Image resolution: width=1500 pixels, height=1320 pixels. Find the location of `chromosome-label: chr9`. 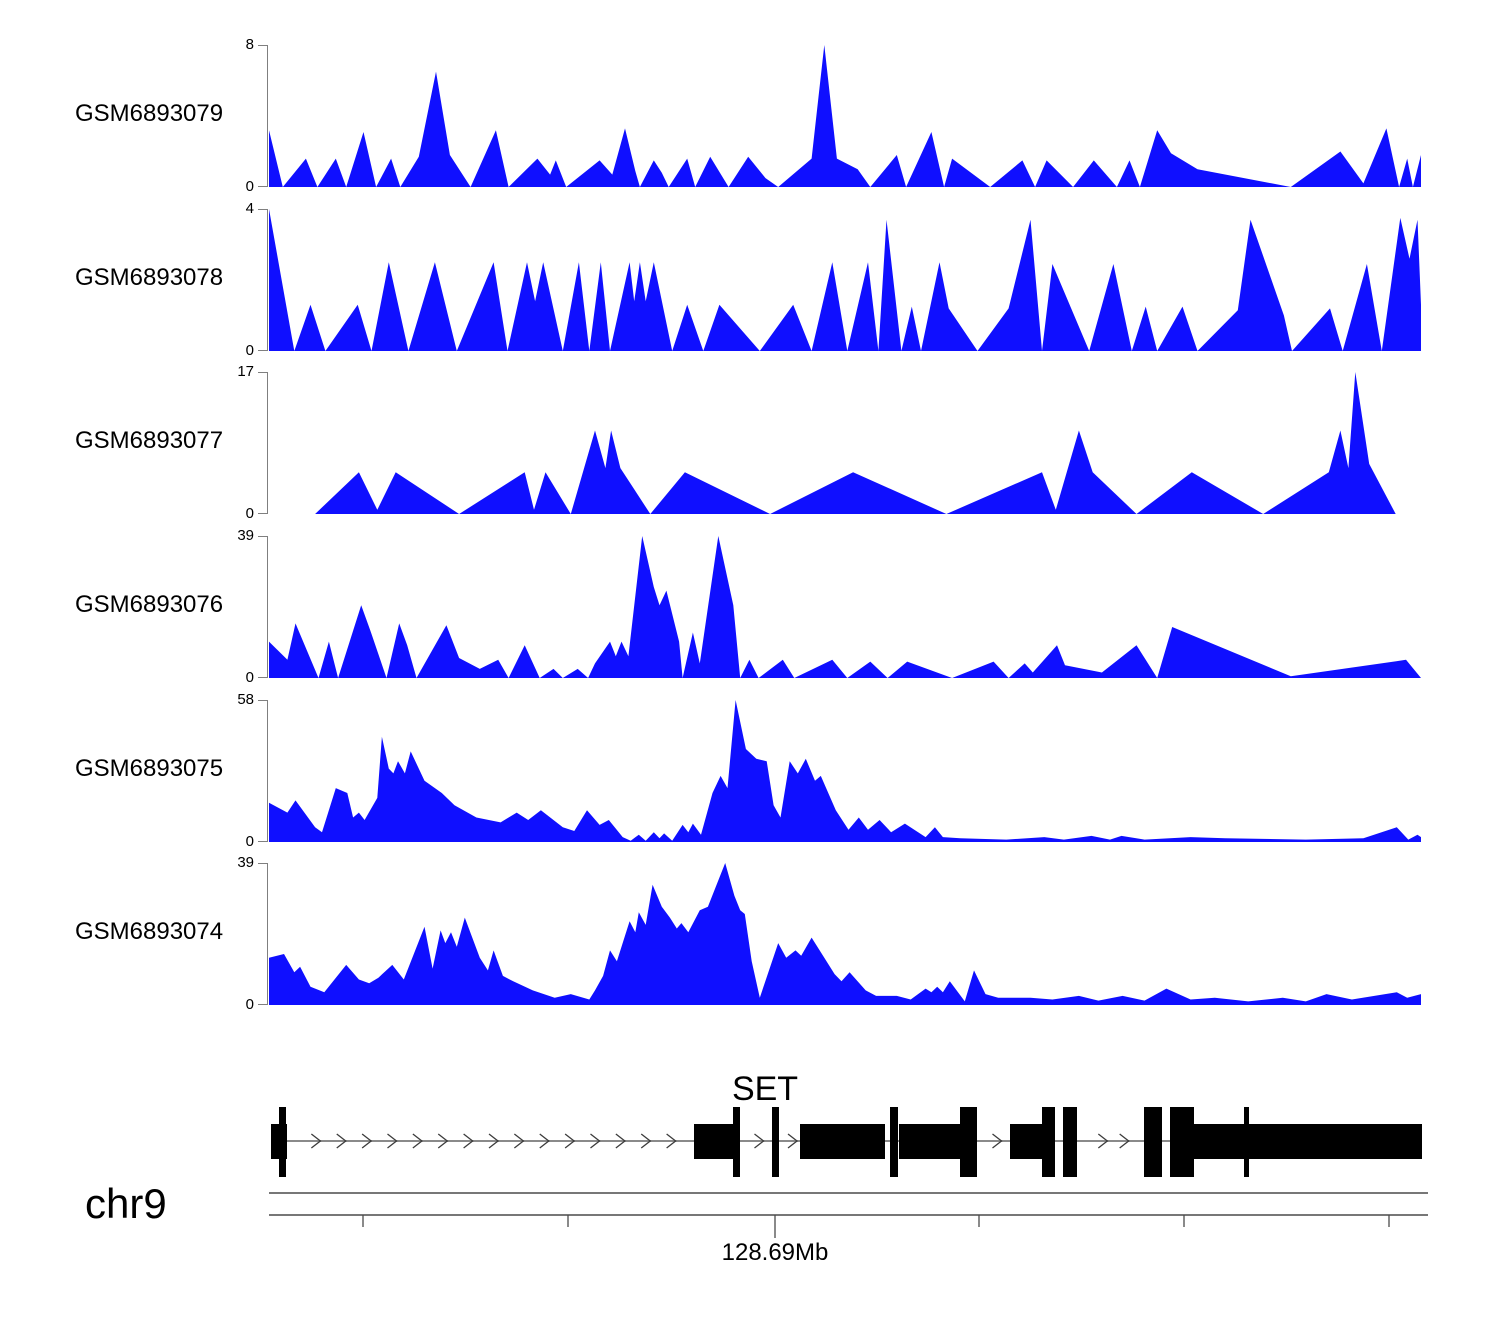

chromosome-label: chr9 is located at coordinates (126, 1203).